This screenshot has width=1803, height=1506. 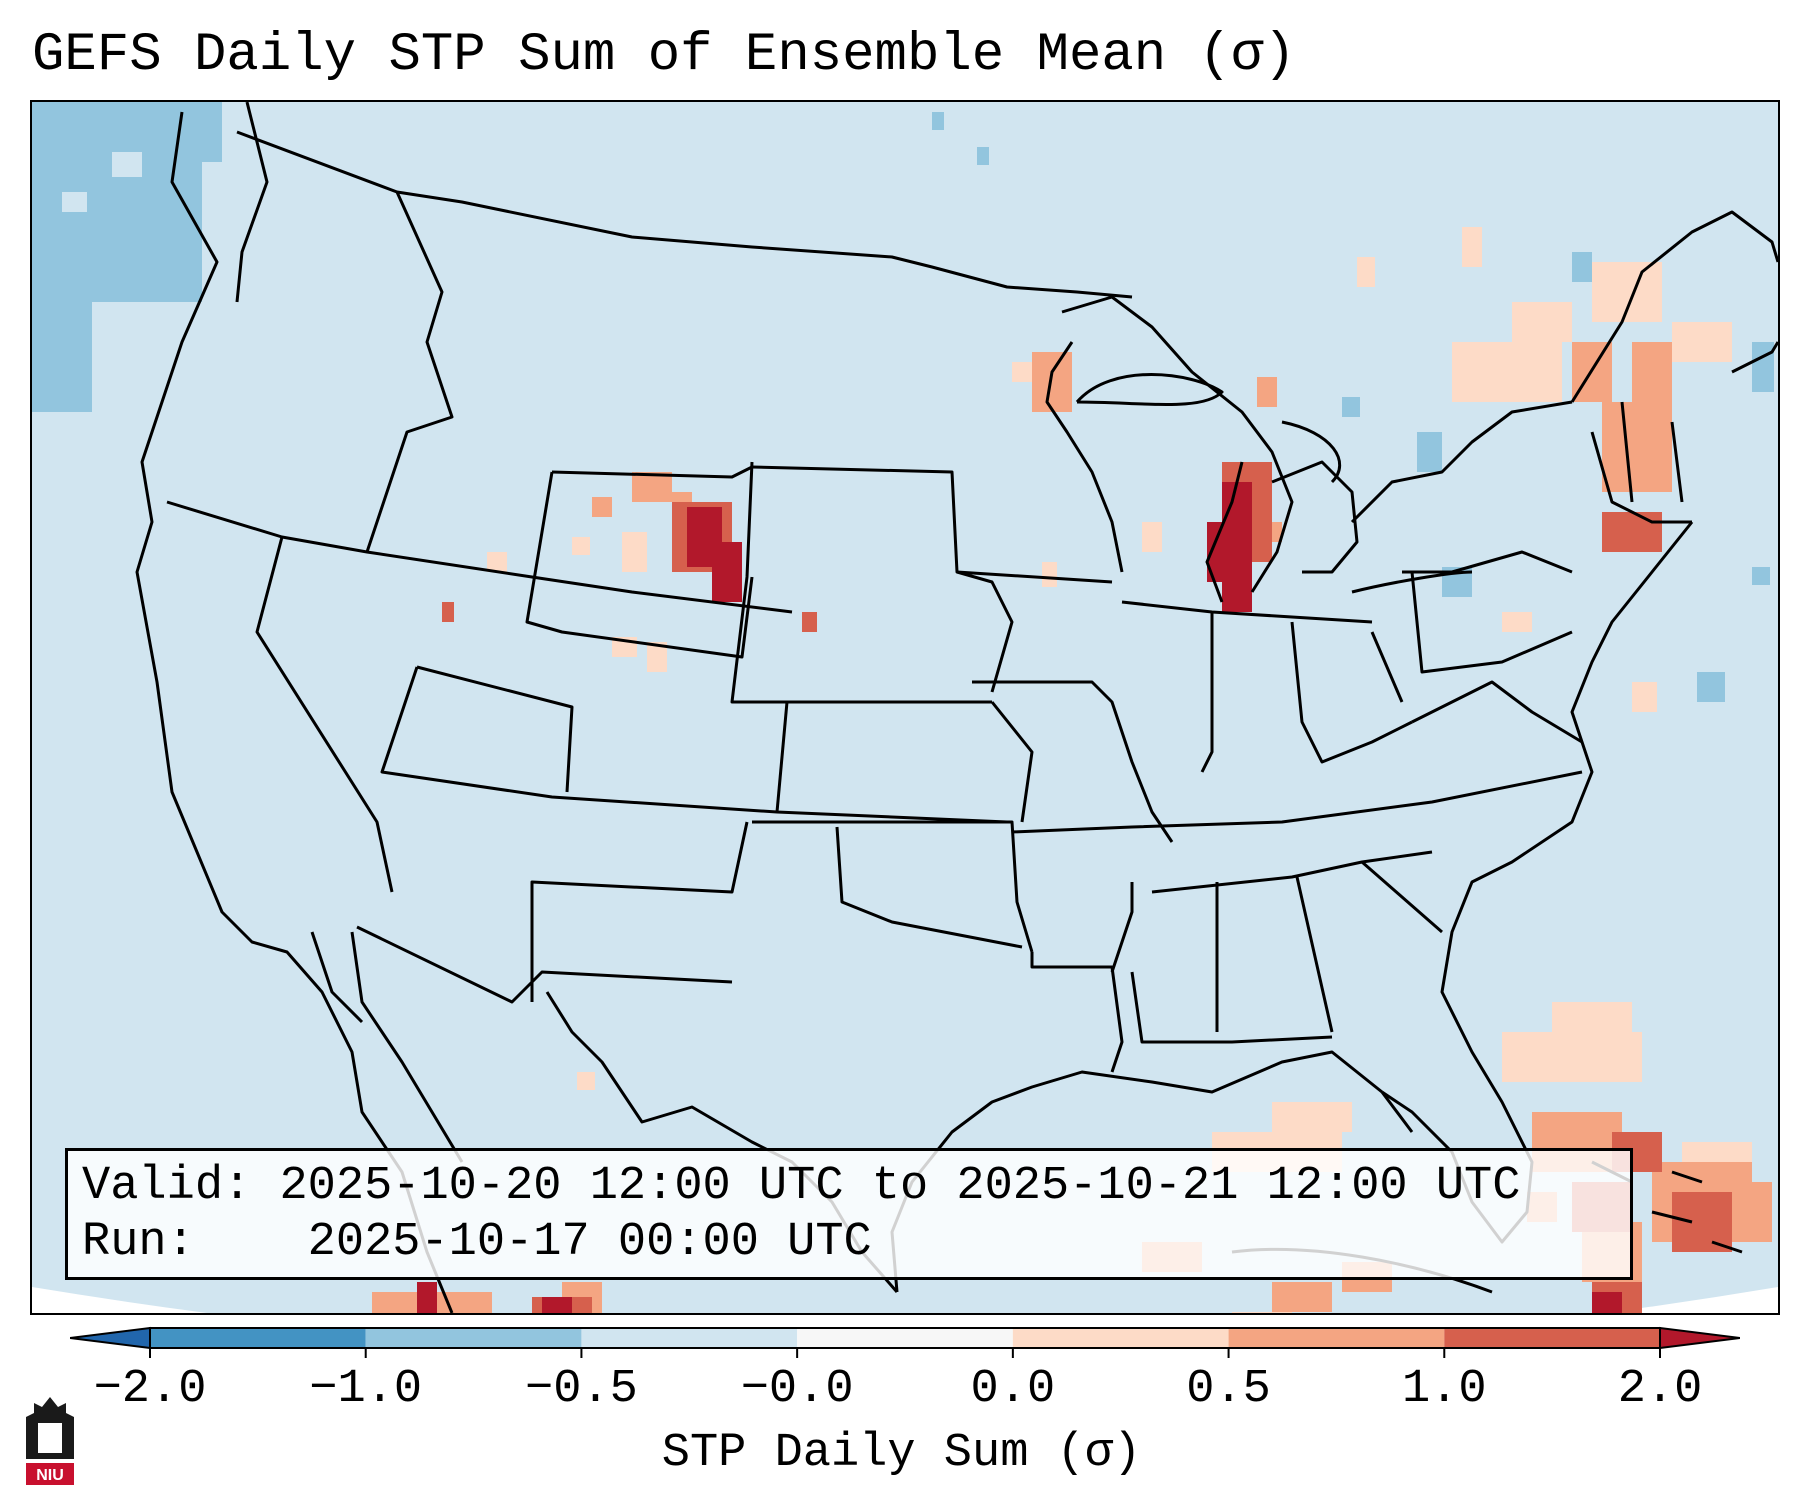 I want to click on niu-logo-badge, so click(x=50, y=1474).